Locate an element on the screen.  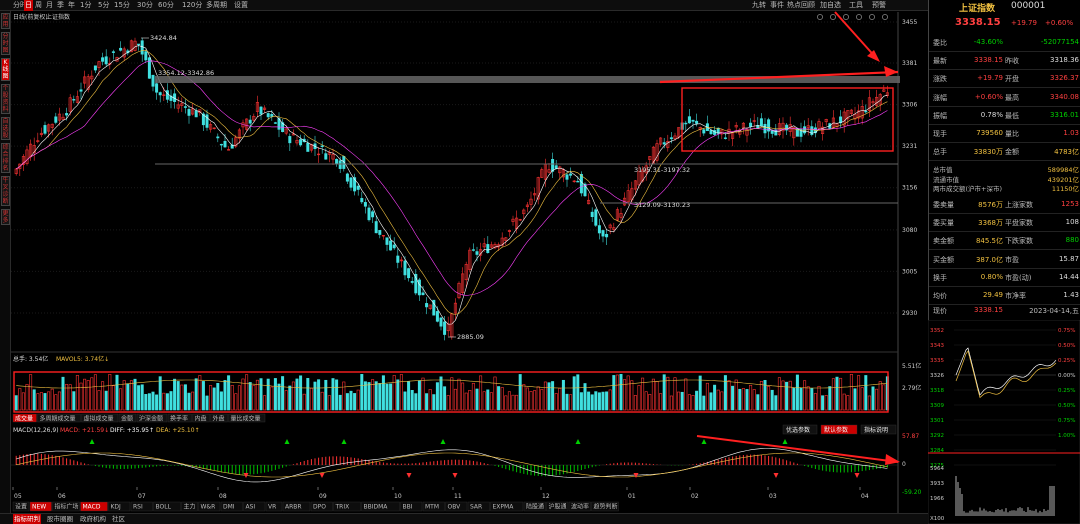
indicator-btn-22: 沪股通 is located at coordinates (557, 506).